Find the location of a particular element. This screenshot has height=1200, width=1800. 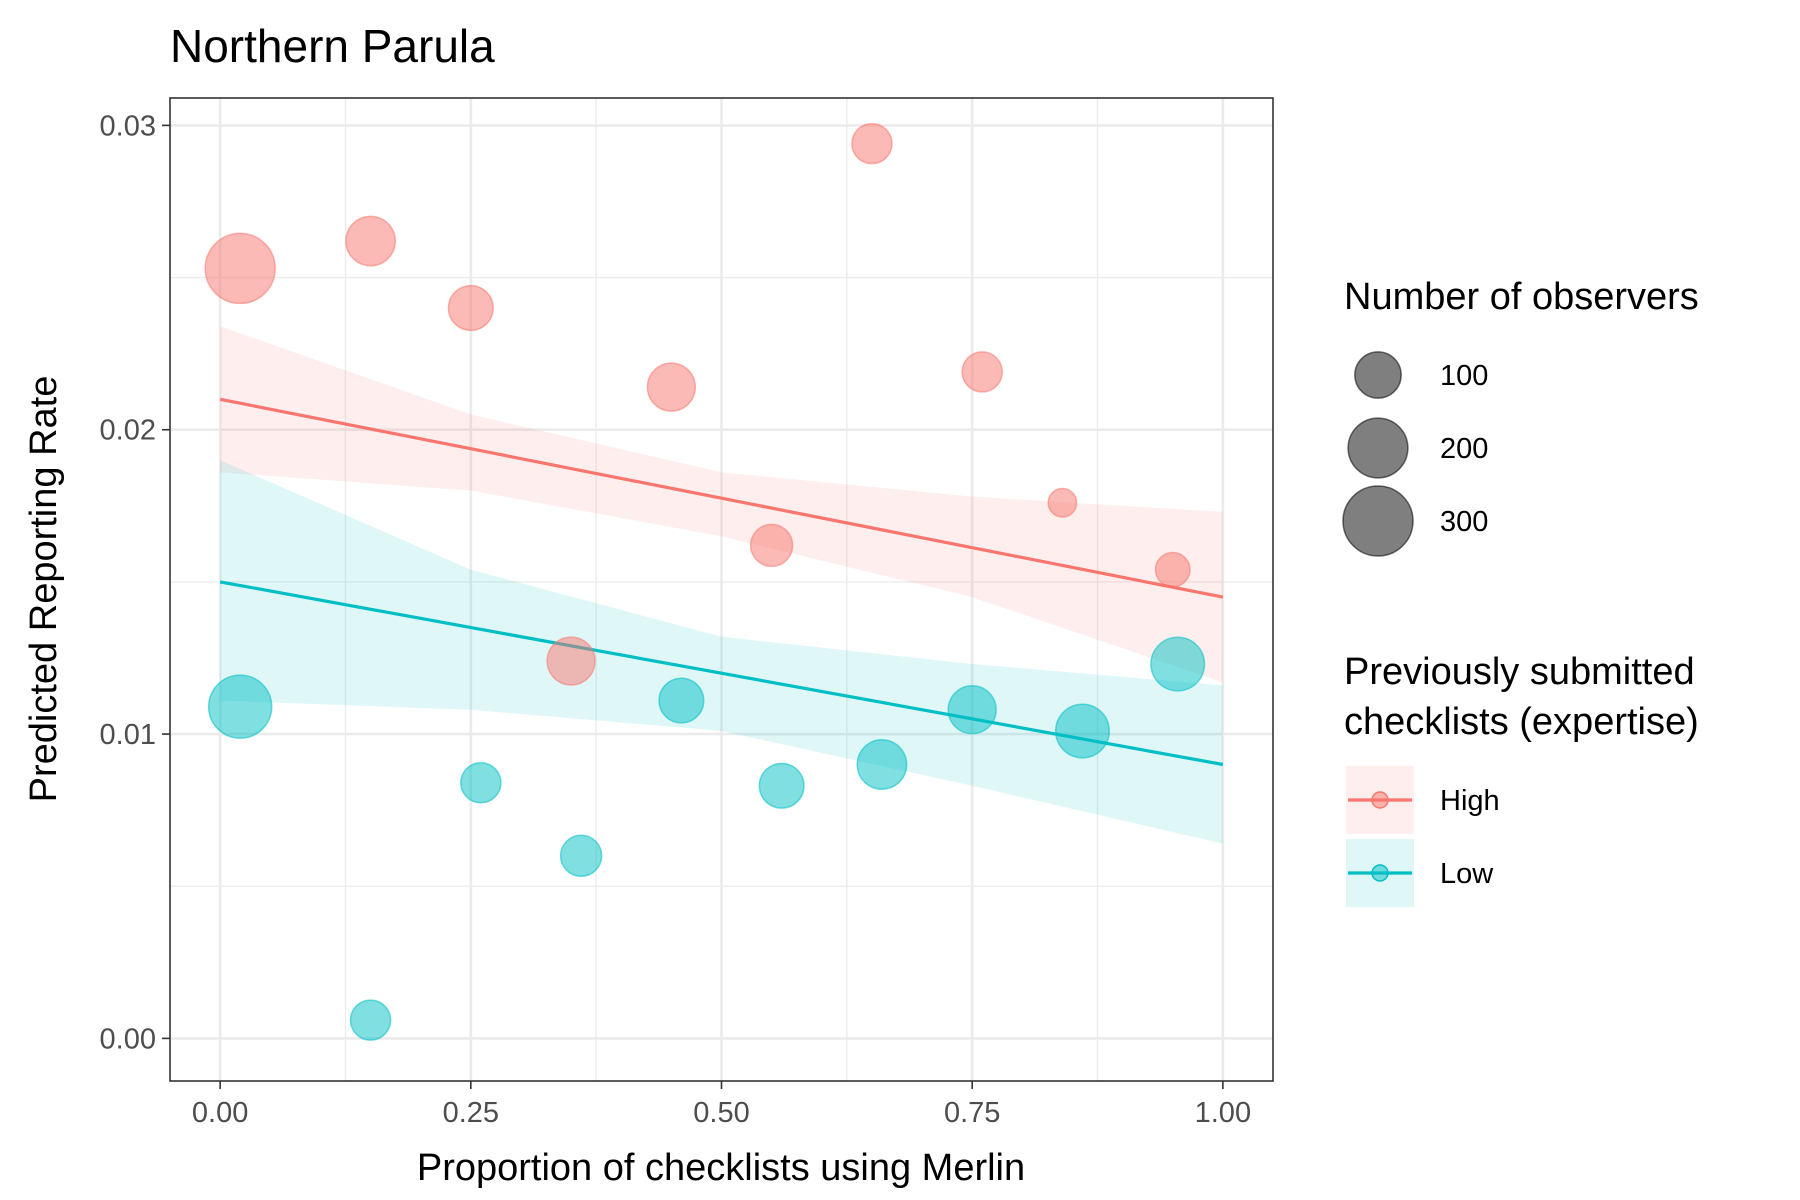

y-tick-label: 0.03 is located at coordinates (128, 126).